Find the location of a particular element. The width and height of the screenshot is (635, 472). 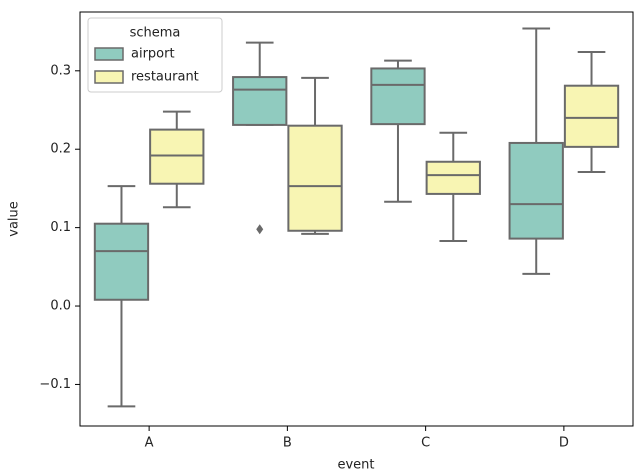

x-tick-label: B is located at coordinates (287, 443).